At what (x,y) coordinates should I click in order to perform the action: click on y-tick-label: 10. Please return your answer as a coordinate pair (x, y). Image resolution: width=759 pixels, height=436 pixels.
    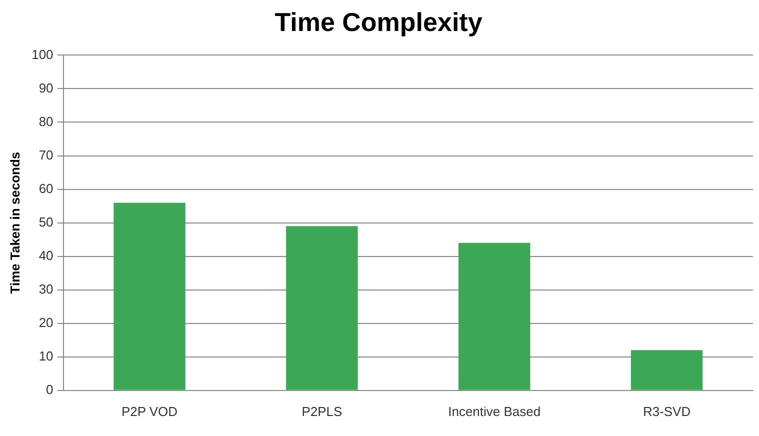
    Looking at the image, I should click on (46, 356).